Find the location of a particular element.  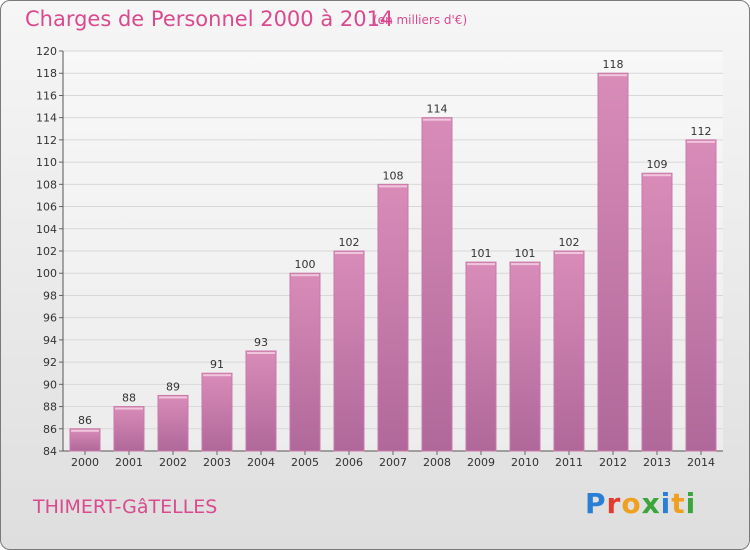

data-label: 118 is located at coordinates (613, 64).